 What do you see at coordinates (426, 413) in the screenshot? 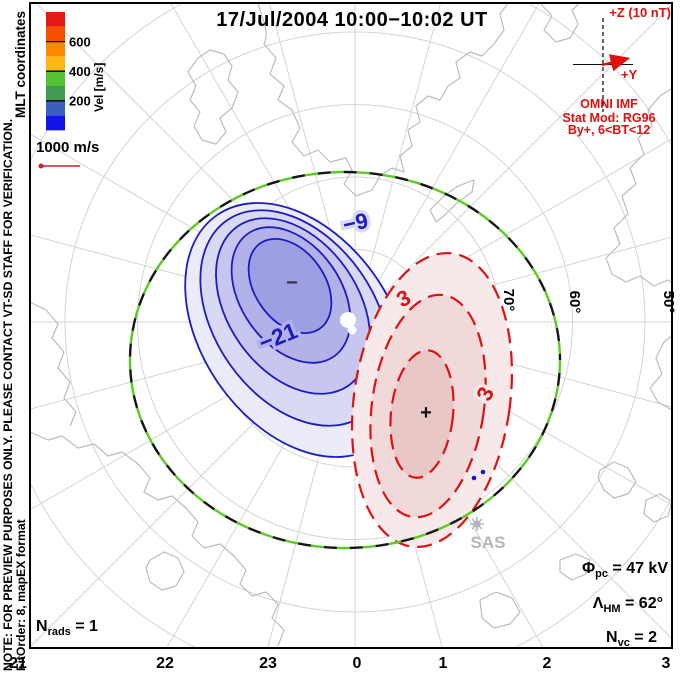
I see `positive-center-marker: +` at bounding box center [426, 413].